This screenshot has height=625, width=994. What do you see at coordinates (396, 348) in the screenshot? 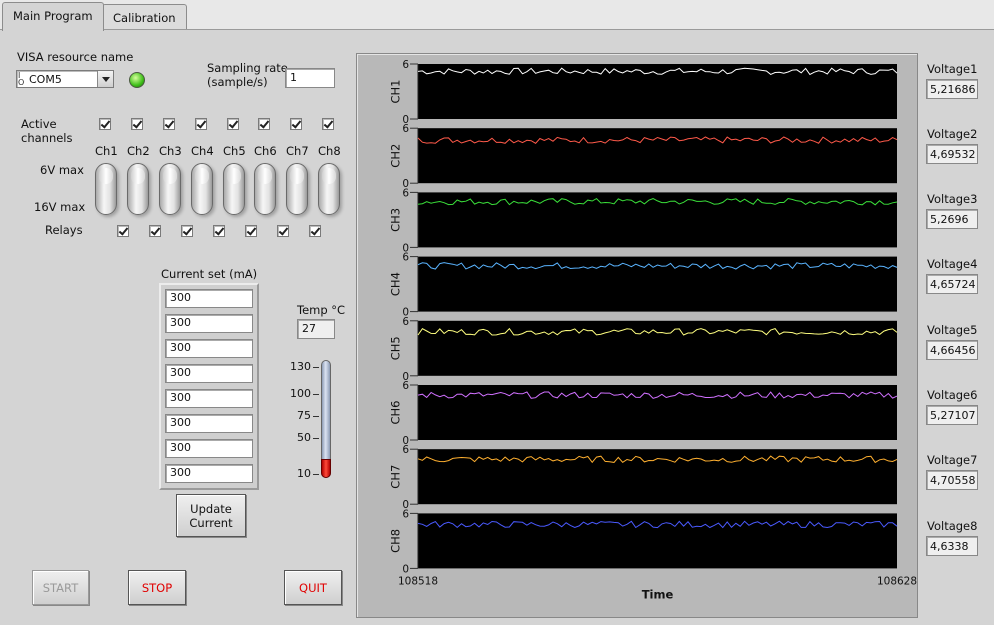
I see `series-label: CH5` at bounding box center [396, 348].